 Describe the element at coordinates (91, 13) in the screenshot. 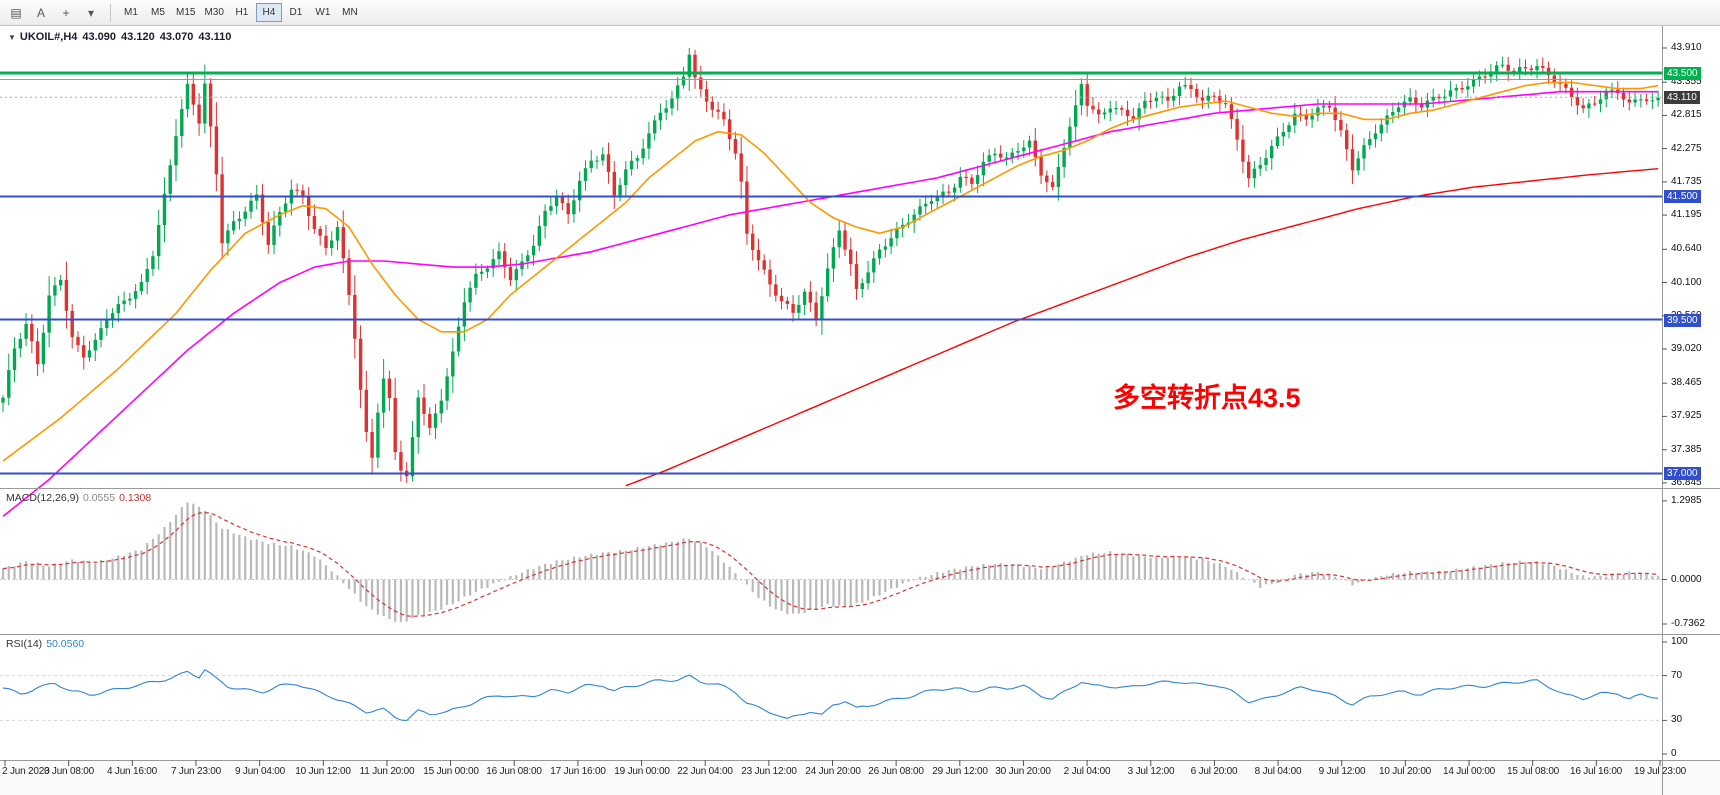

I see `drawing-tools-dropdown: ▾` at that location.